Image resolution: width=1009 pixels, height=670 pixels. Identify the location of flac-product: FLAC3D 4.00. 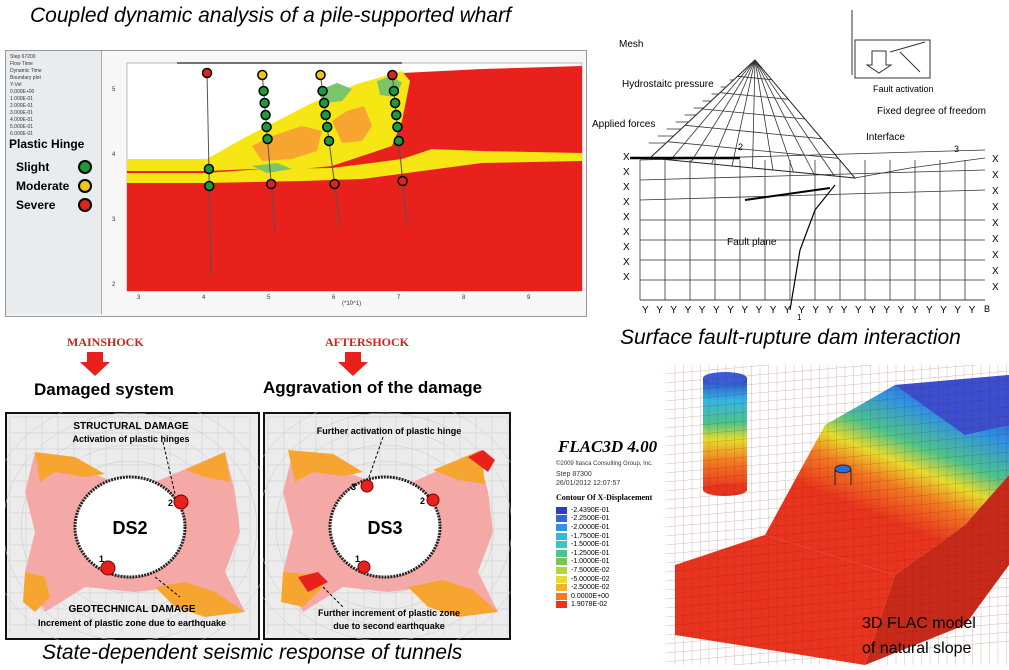
(608, 446).